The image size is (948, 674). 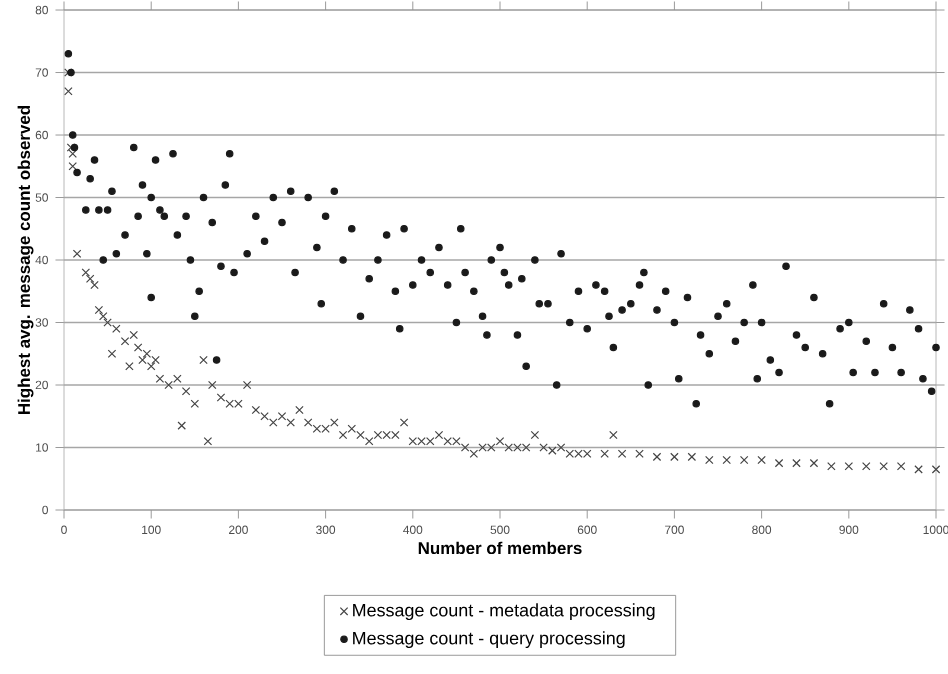 What do you see at coordinates (500, 548) in the screenshot?
I see `x-axis-title: Number of members` at bounding box center [500, 548].